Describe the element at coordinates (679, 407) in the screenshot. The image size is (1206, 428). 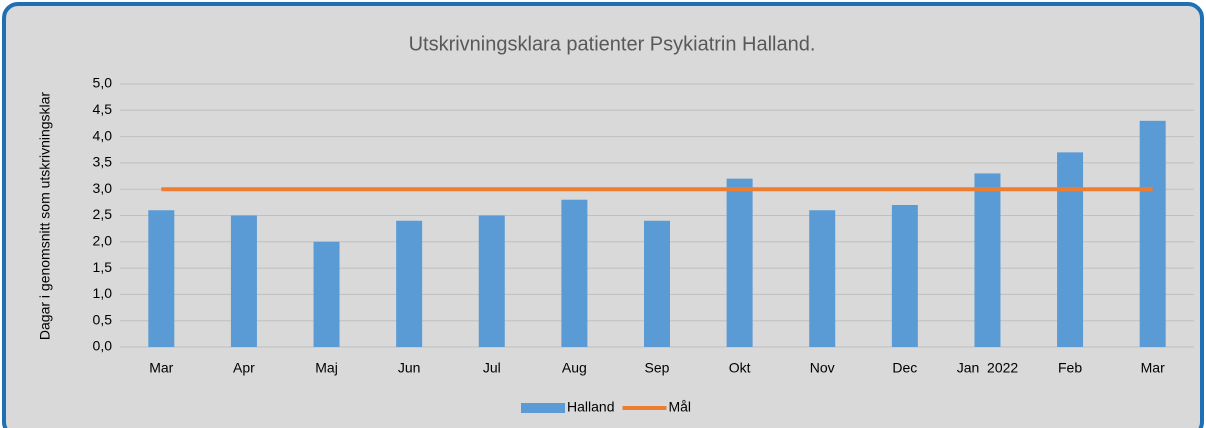
I see `legend-label: Mål` at that location.